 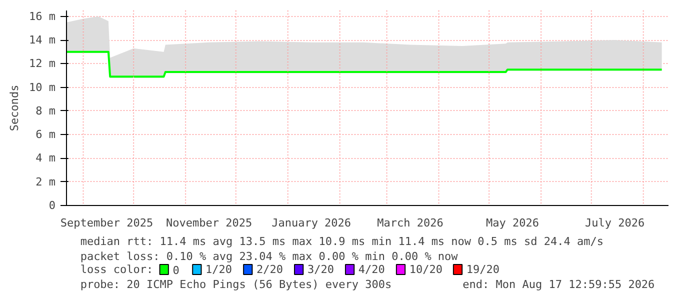 I want to click on legend-label: 19/20, so click(x=483, y=269).